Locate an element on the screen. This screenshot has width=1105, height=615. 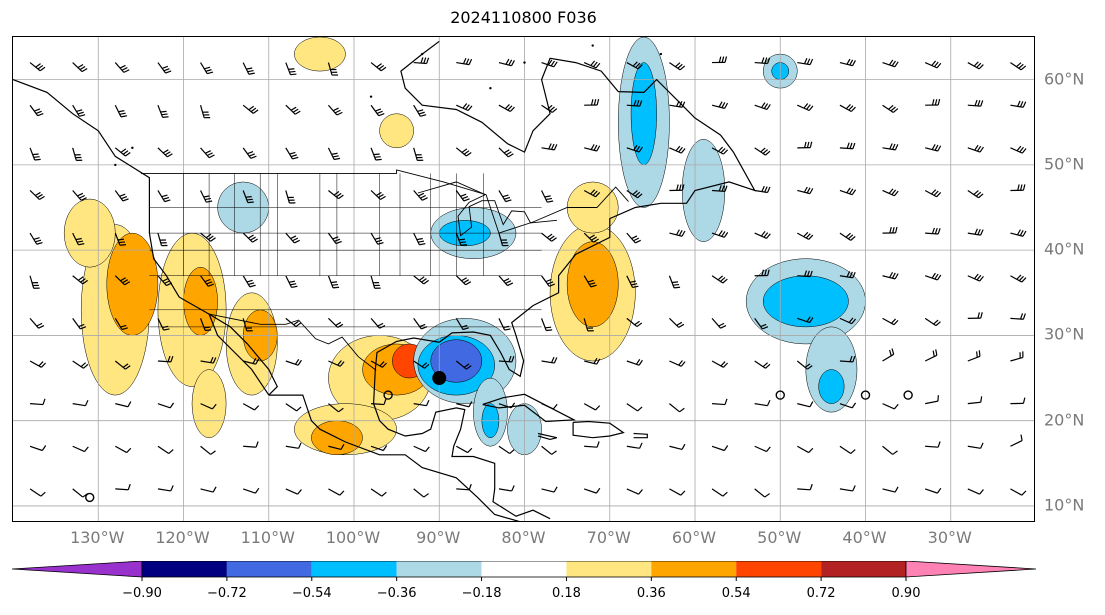
colorbar-tick-label: −0.72 is located at coordinates (226, 593).